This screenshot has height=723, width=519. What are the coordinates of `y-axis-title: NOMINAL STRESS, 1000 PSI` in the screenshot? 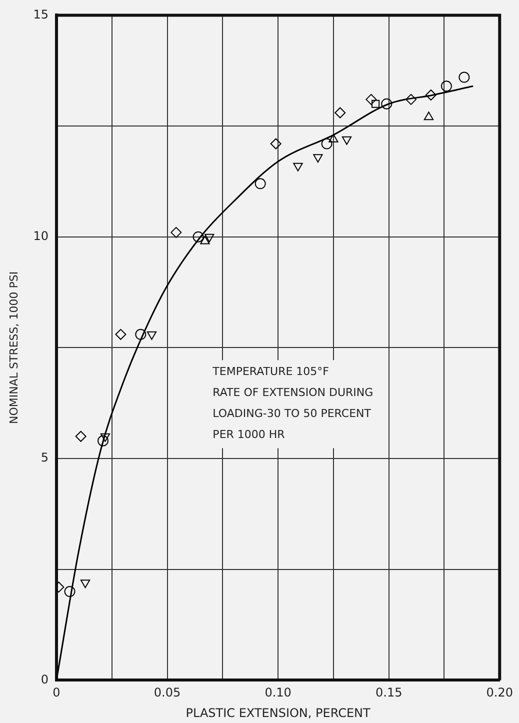 It's located at (13, 347).